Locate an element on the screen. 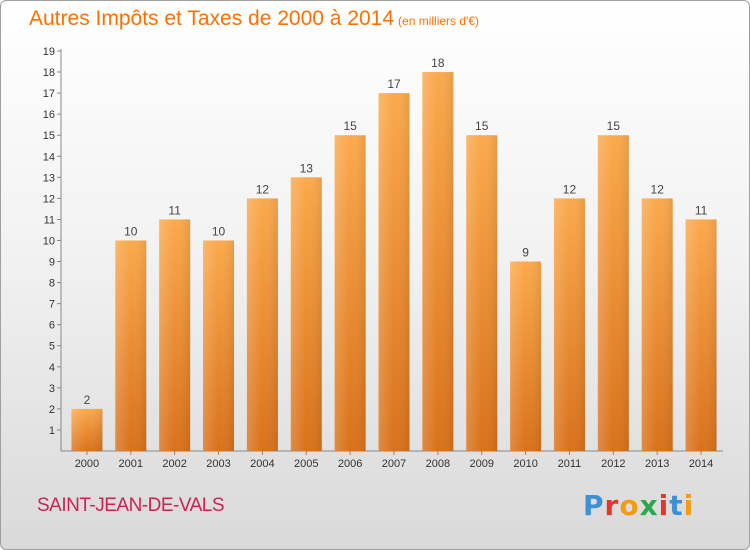 Image resolution: width=750 pixels, height=550 pixels. logo-letter: r is located at coordinates (612, 505).